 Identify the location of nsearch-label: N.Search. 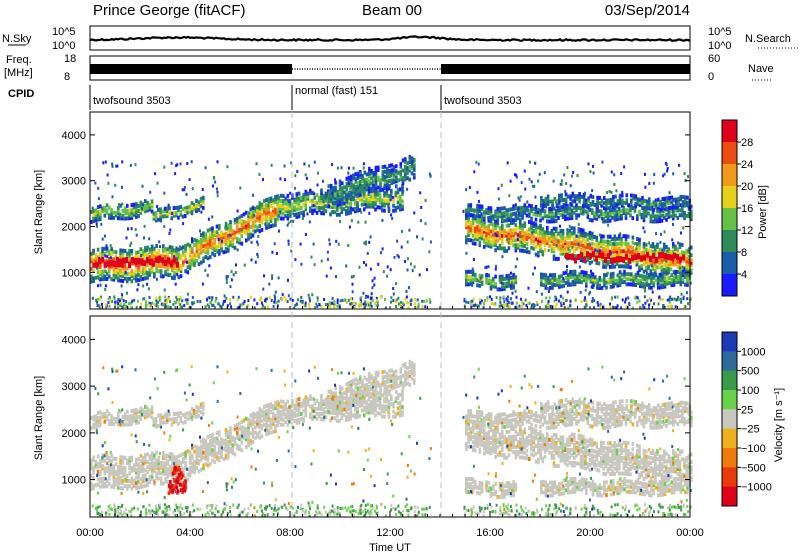
(768, 39).